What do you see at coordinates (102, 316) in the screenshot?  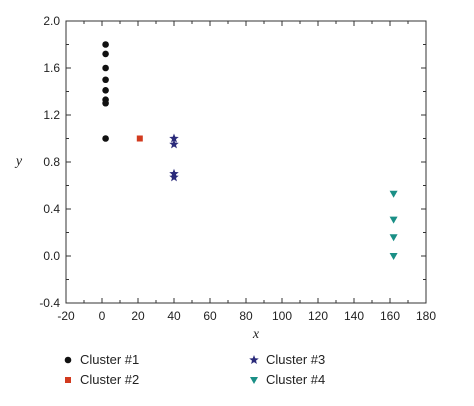 I see `x-tick-label: 0` at bounding box center [102, 316].